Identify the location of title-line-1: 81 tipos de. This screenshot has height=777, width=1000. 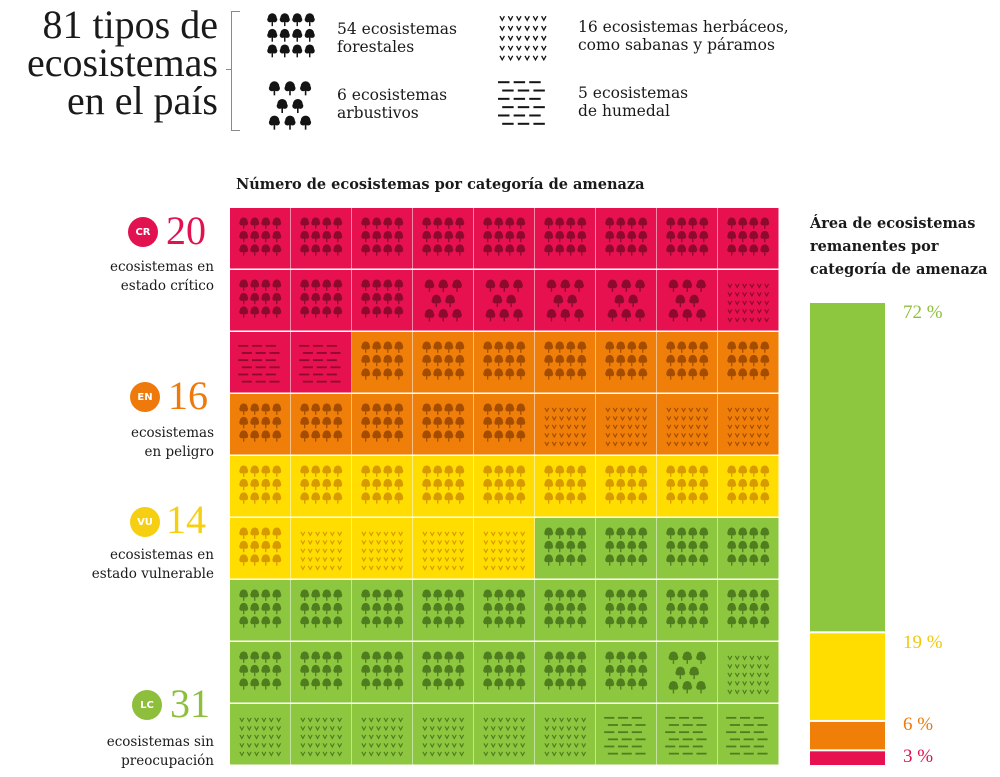
(130, 24).